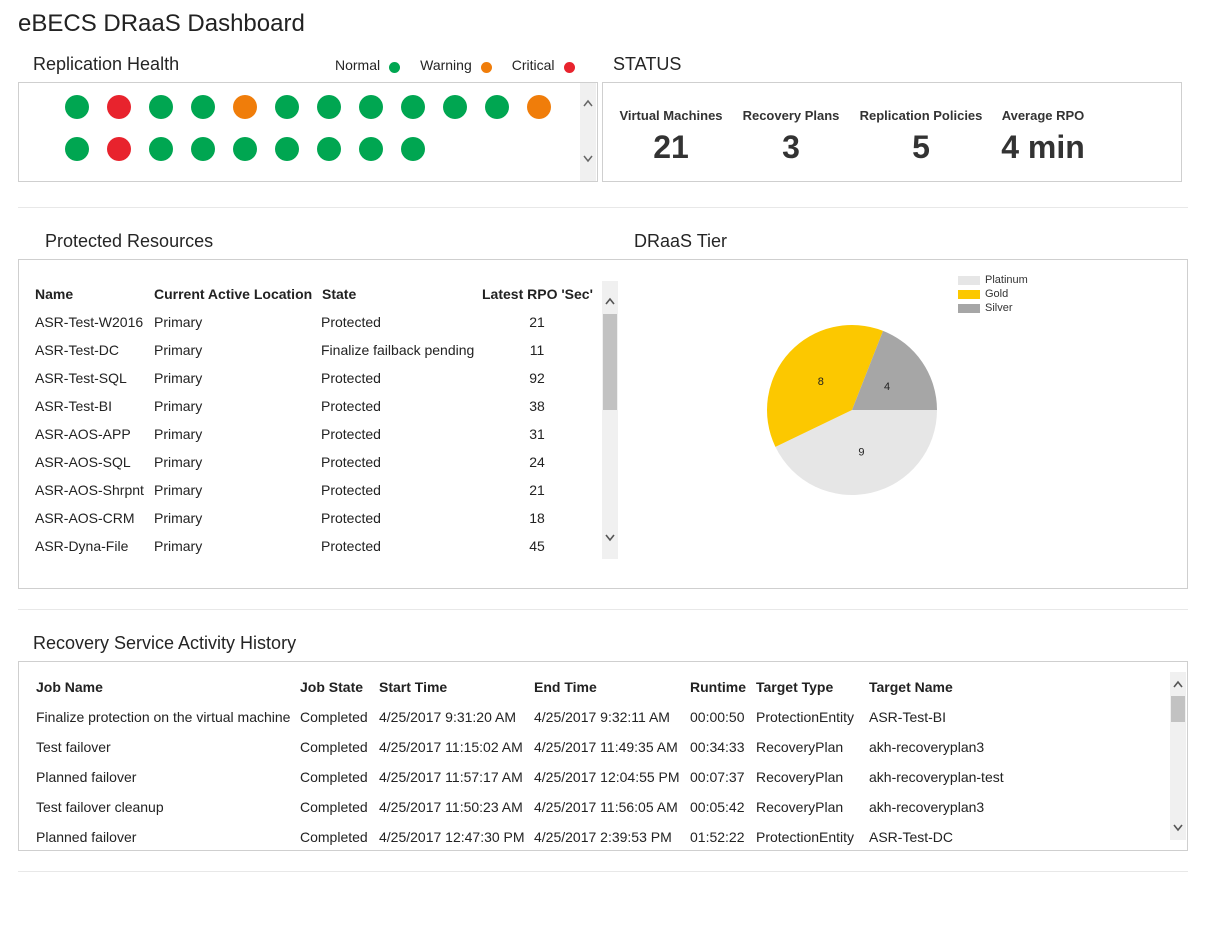 The height and width of the screenshot is (941, 1219). What do you see at coordinates (1043, 147) in the screenshot?
I see `stat-value: 4 min` at bounding box center [1043, 147].